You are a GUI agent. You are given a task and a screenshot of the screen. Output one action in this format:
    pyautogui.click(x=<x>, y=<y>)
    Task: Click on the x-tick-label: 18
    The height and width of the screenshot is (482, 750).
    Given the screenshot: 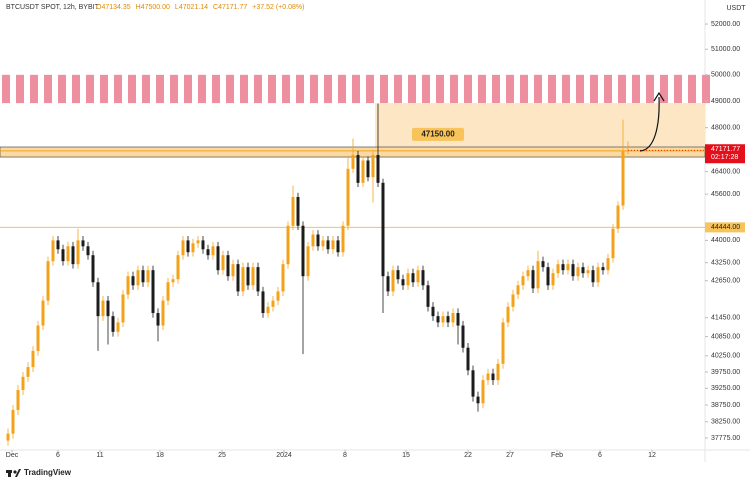 What is the action you would take?
    pyautogui.click(x=160, y=455)
    